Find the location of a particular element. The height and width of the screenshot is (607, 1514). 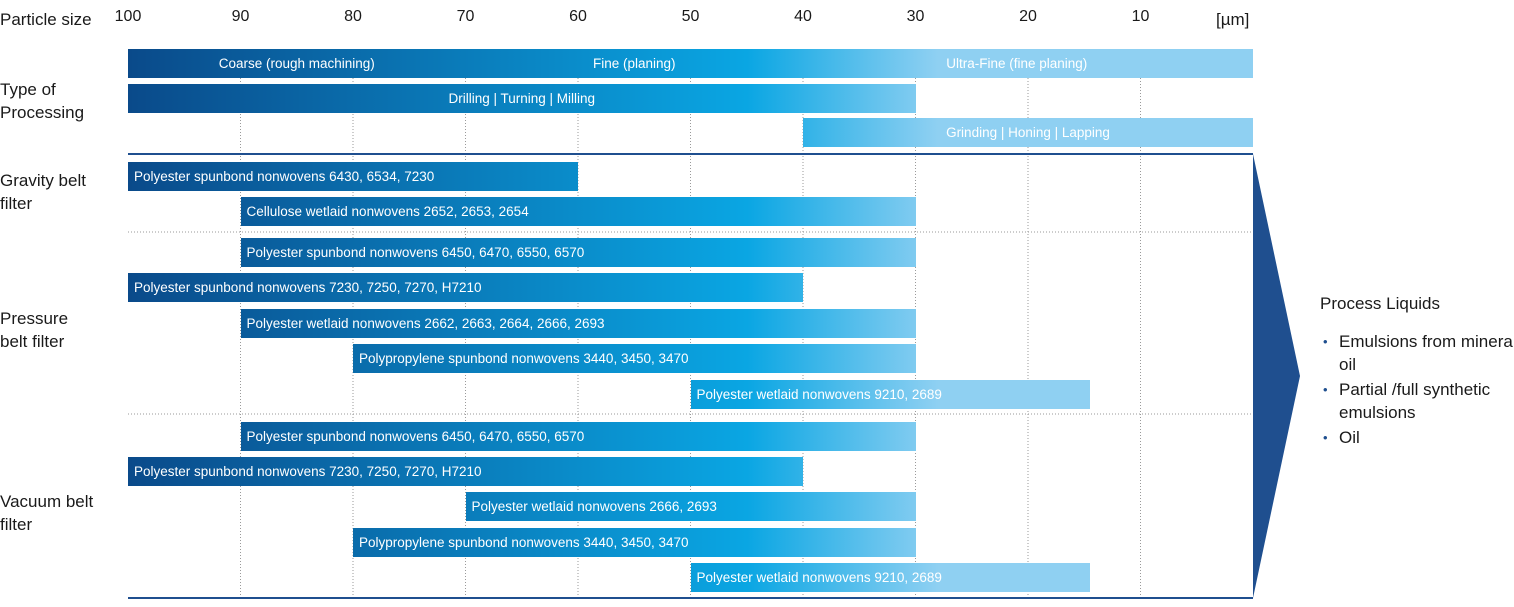

bar: Grinding | Honing | Lapping is located at coordinates (1028, 132).